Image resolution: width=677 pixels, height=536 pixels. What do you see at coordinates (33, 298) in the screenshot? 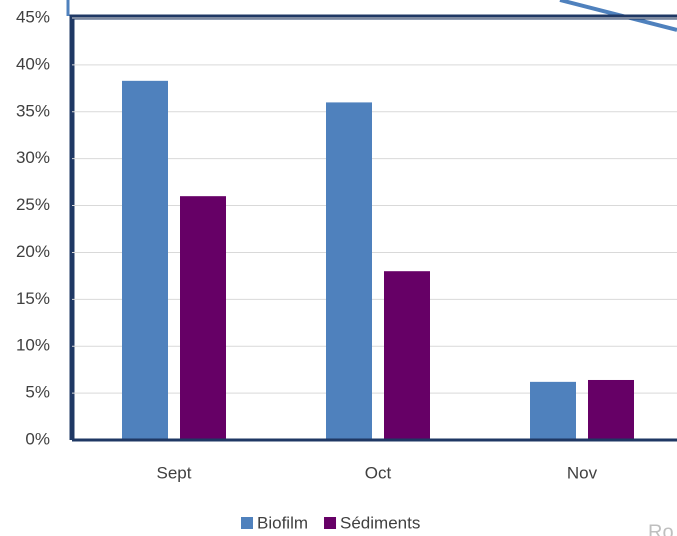
I see `y-tick-label: 15%` at bounding box center [33, 298].